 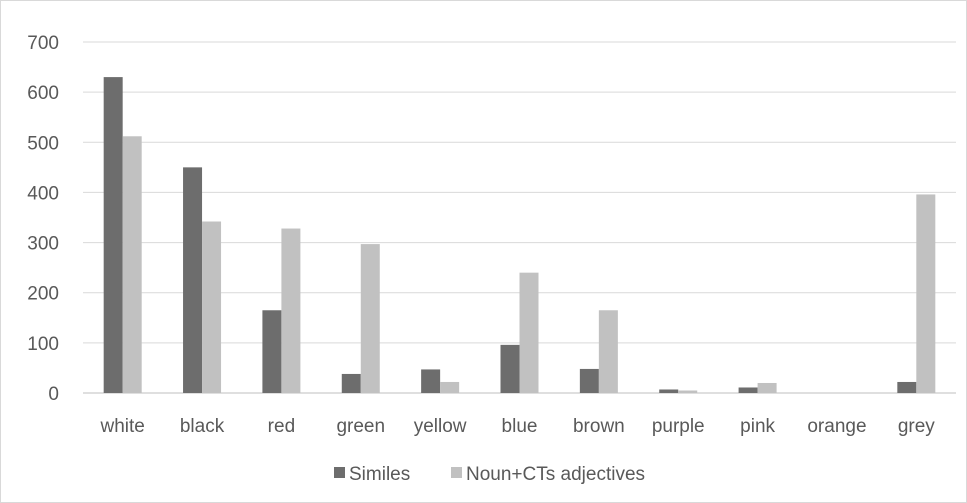 I want to click on bar-similes-grey, so click(x=907, y=387).